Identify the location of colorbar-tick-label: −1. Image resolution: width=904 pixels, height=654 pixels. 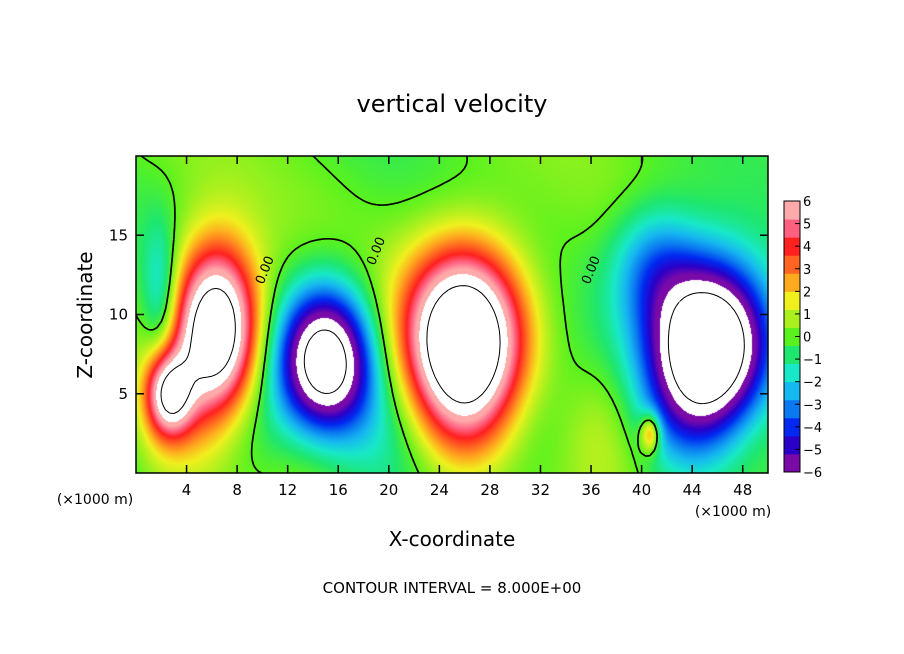
(812, 360).